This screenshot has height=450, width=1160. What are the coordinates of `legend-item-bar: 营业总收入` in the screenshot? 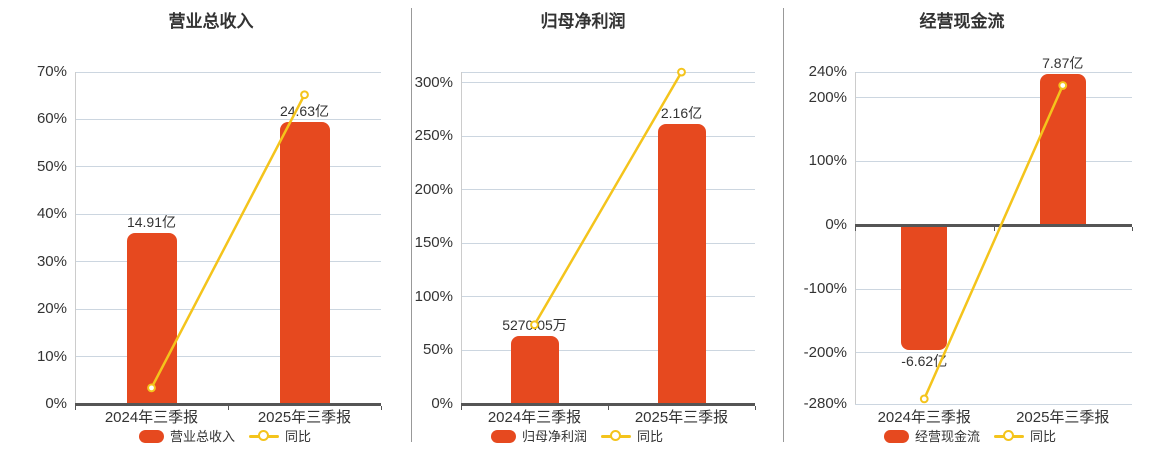 It's located at (186, 436).